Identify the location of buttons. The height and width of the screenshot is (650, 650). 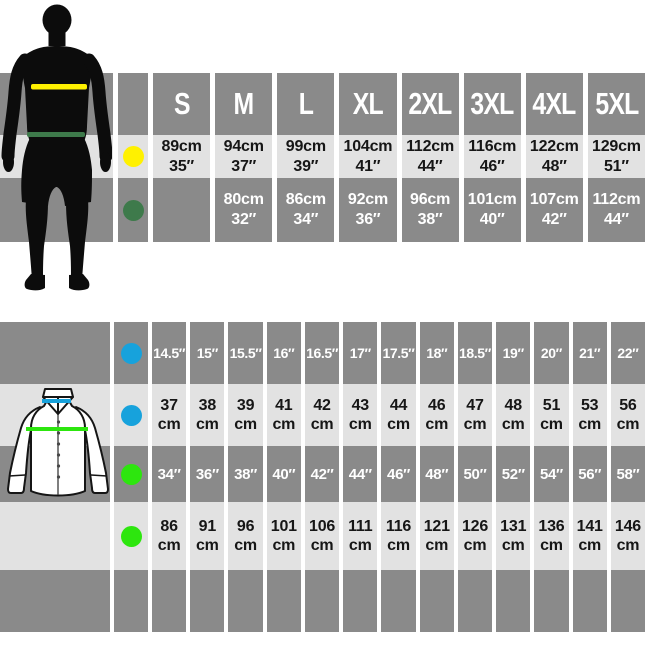
(58, 449).